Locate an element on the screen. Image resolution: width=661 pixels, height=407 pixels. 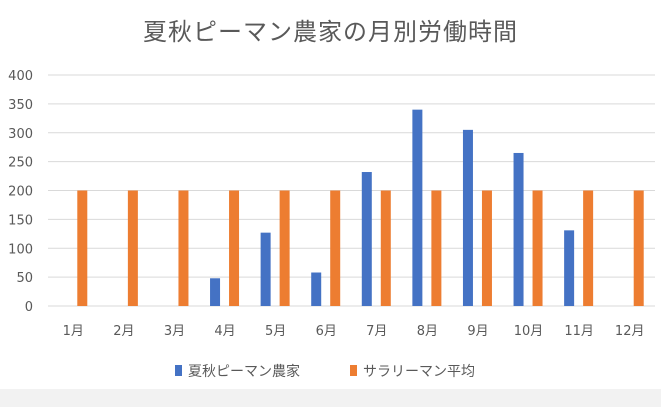
x-tick-label: 5月 is located at coordinates (275, 331).